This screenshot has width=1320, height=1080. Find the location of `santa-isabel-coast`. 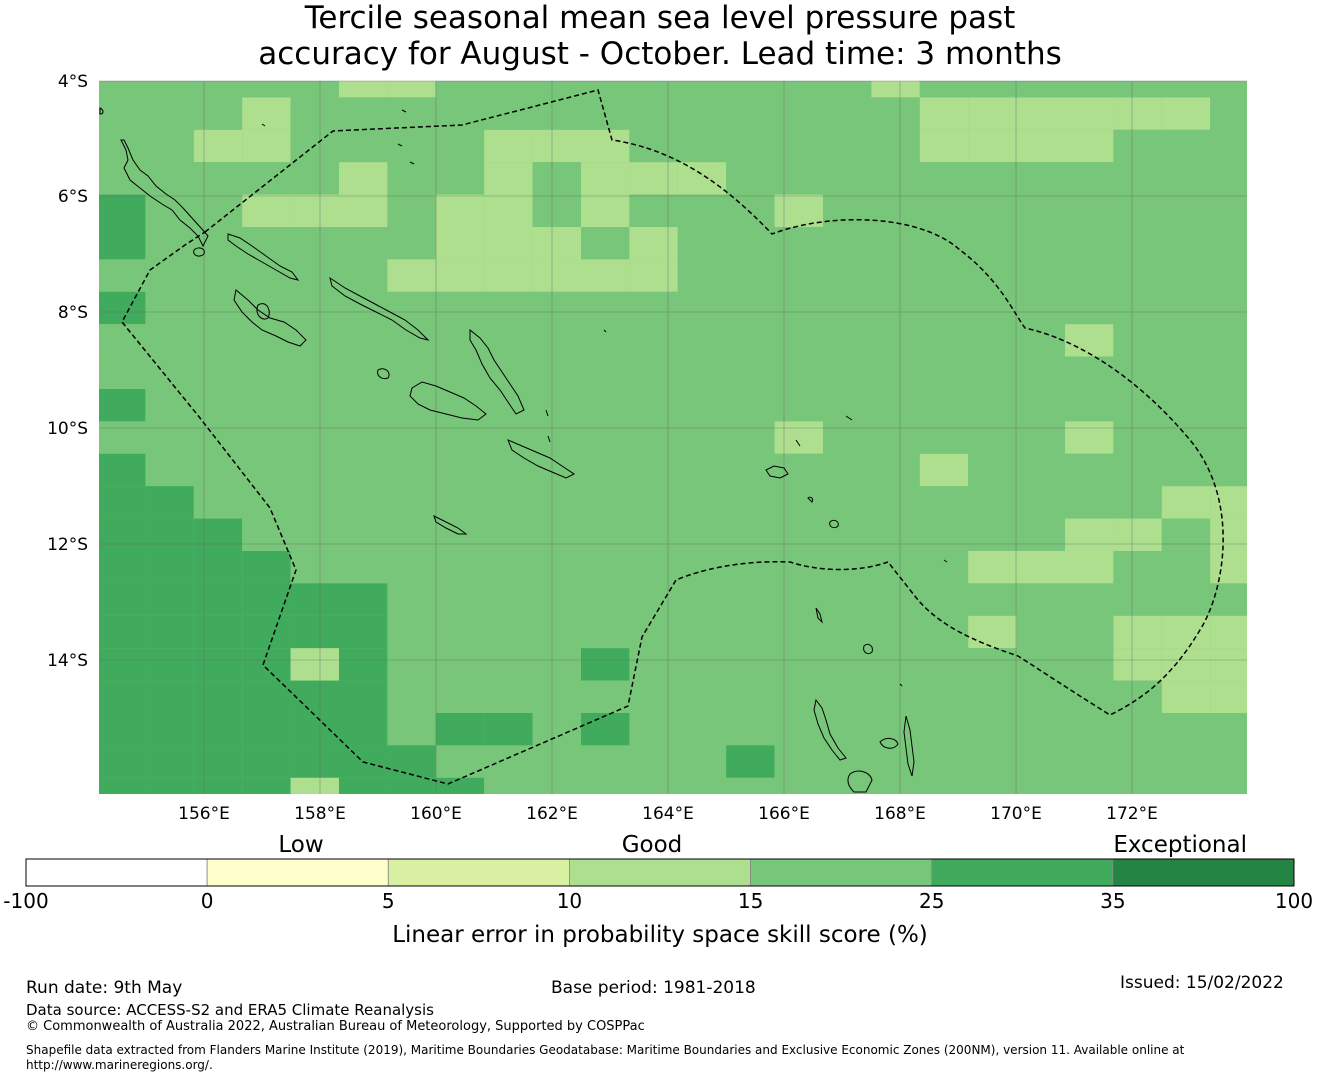

santa-isabel-coast is located at coordinates (379, 308).